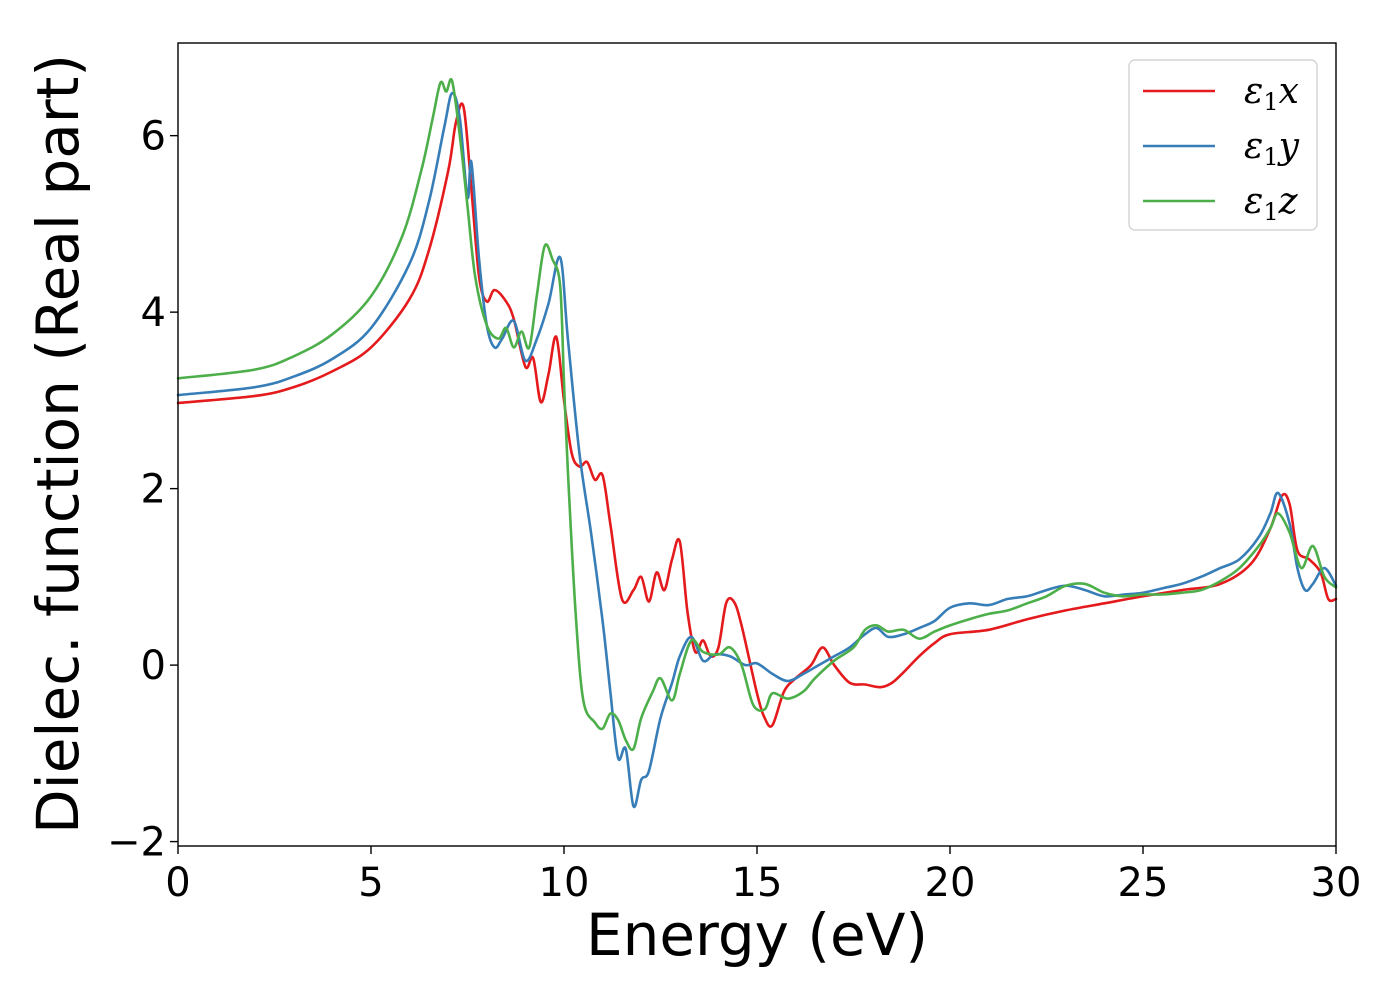  What do you see at coordinates (136, 843) in the screenshot?
I see `y-tick-label: −2` at bounding box center [136, 843].